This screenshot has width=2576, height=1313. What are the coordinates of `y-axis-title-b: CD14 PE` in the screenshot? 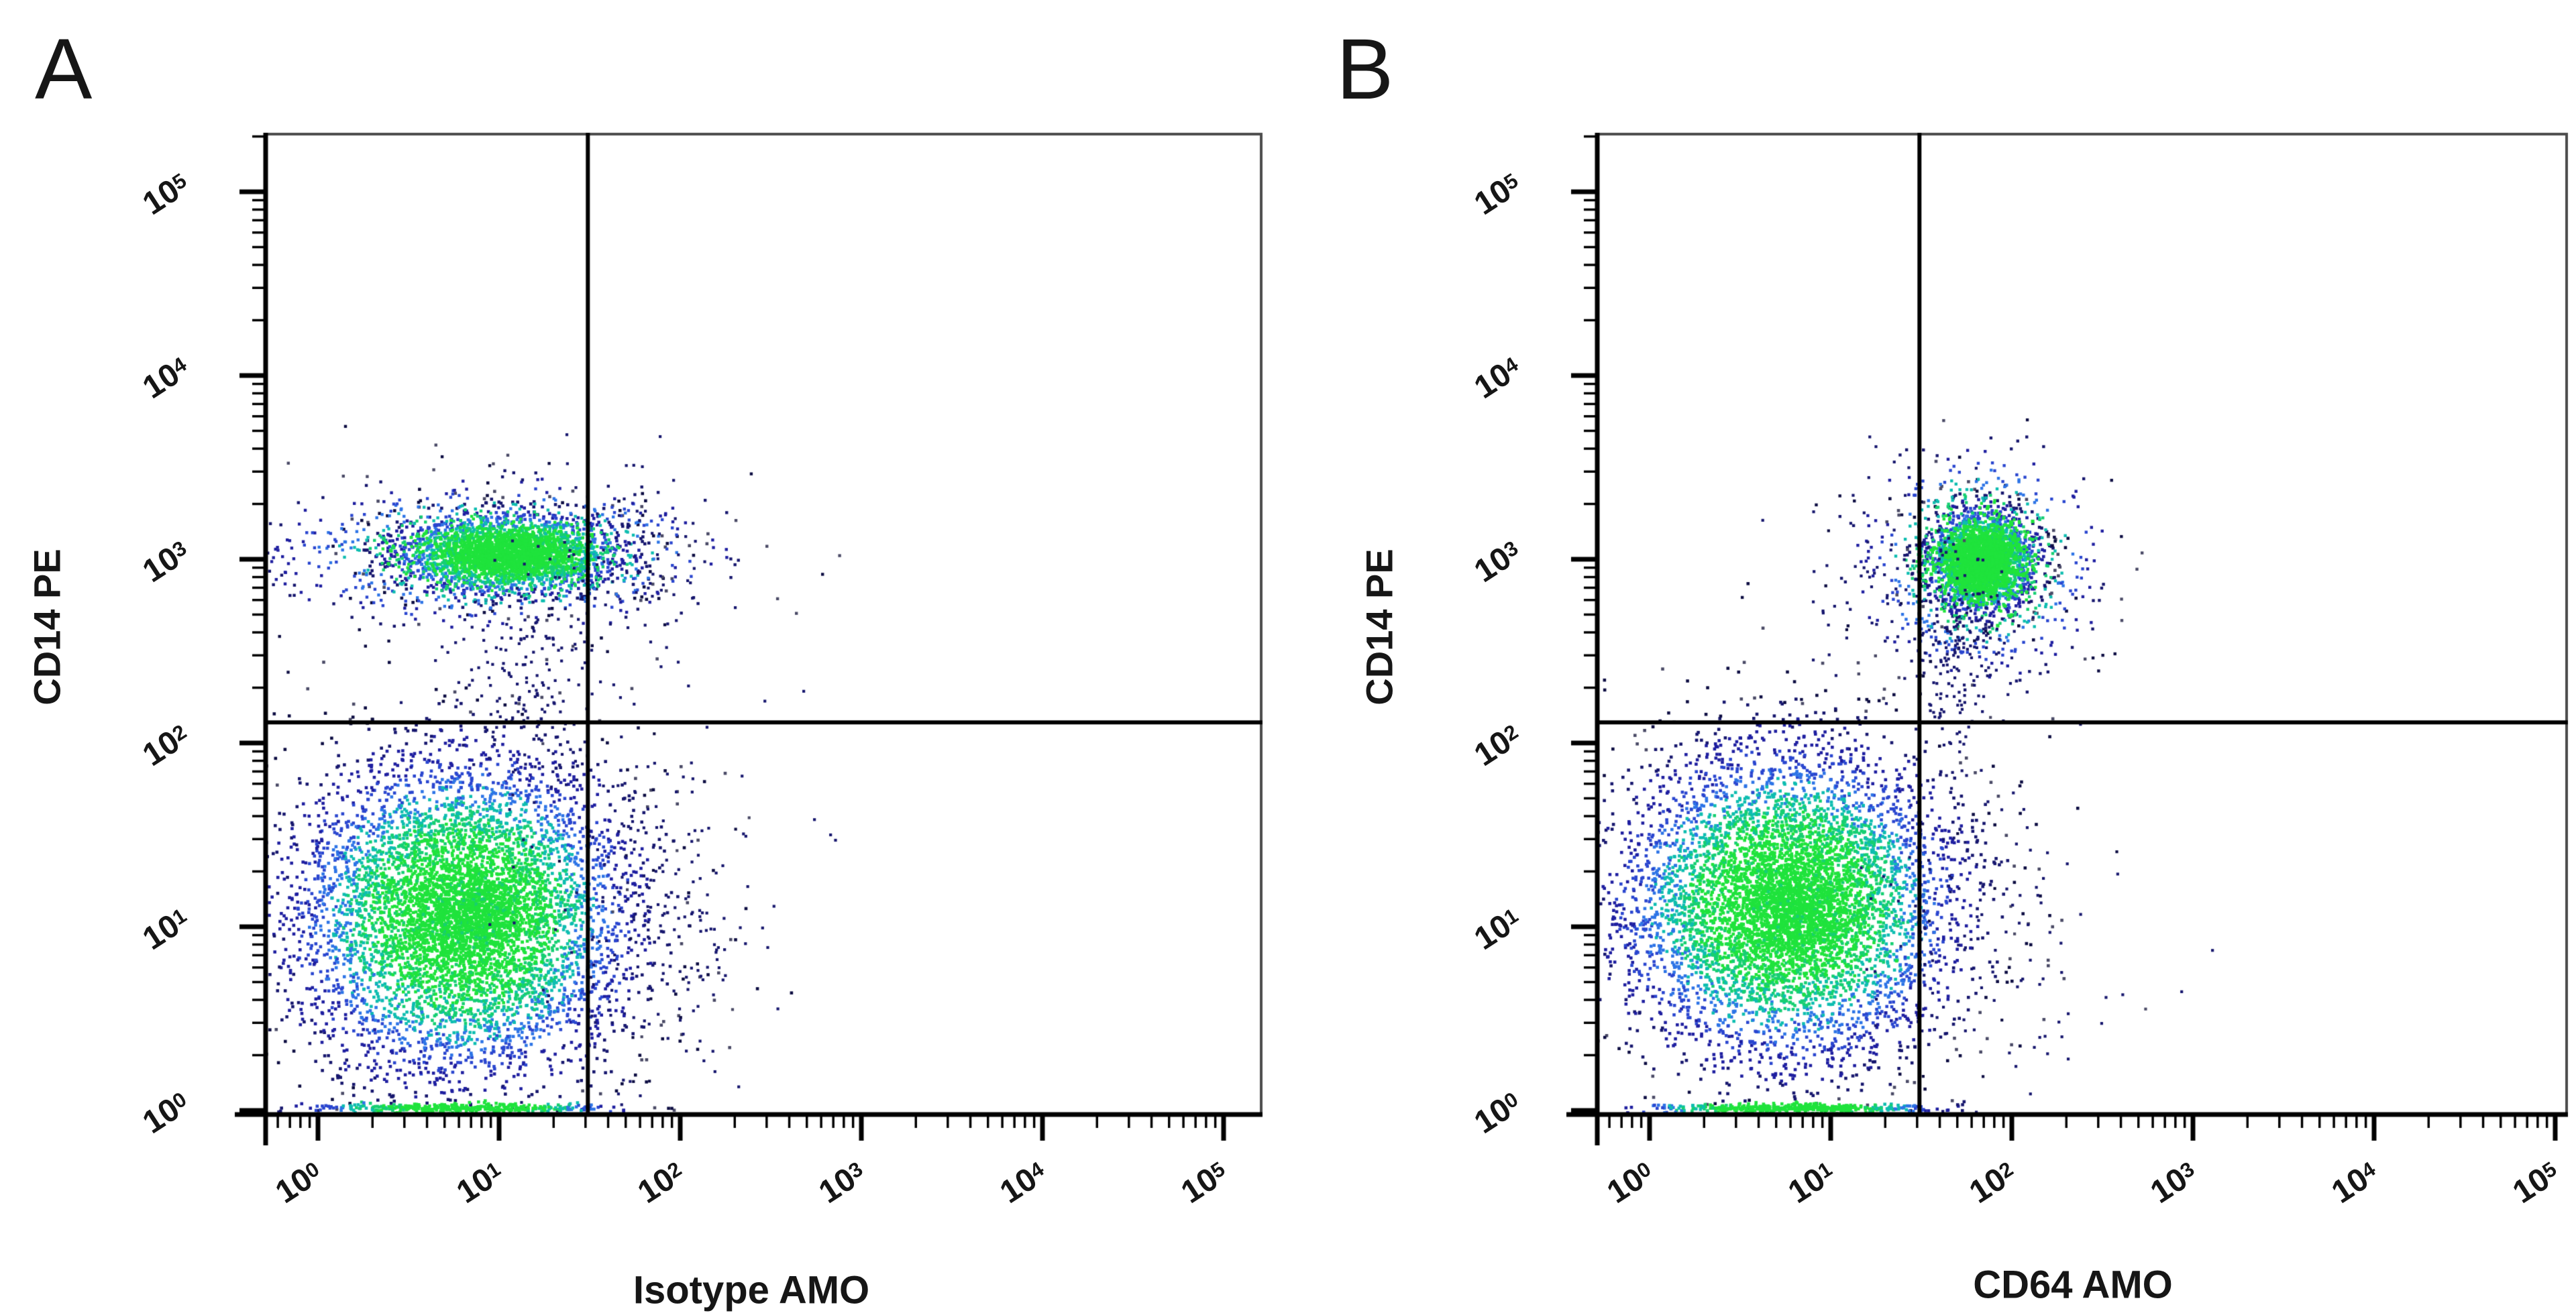 It's located at (1379, 627).